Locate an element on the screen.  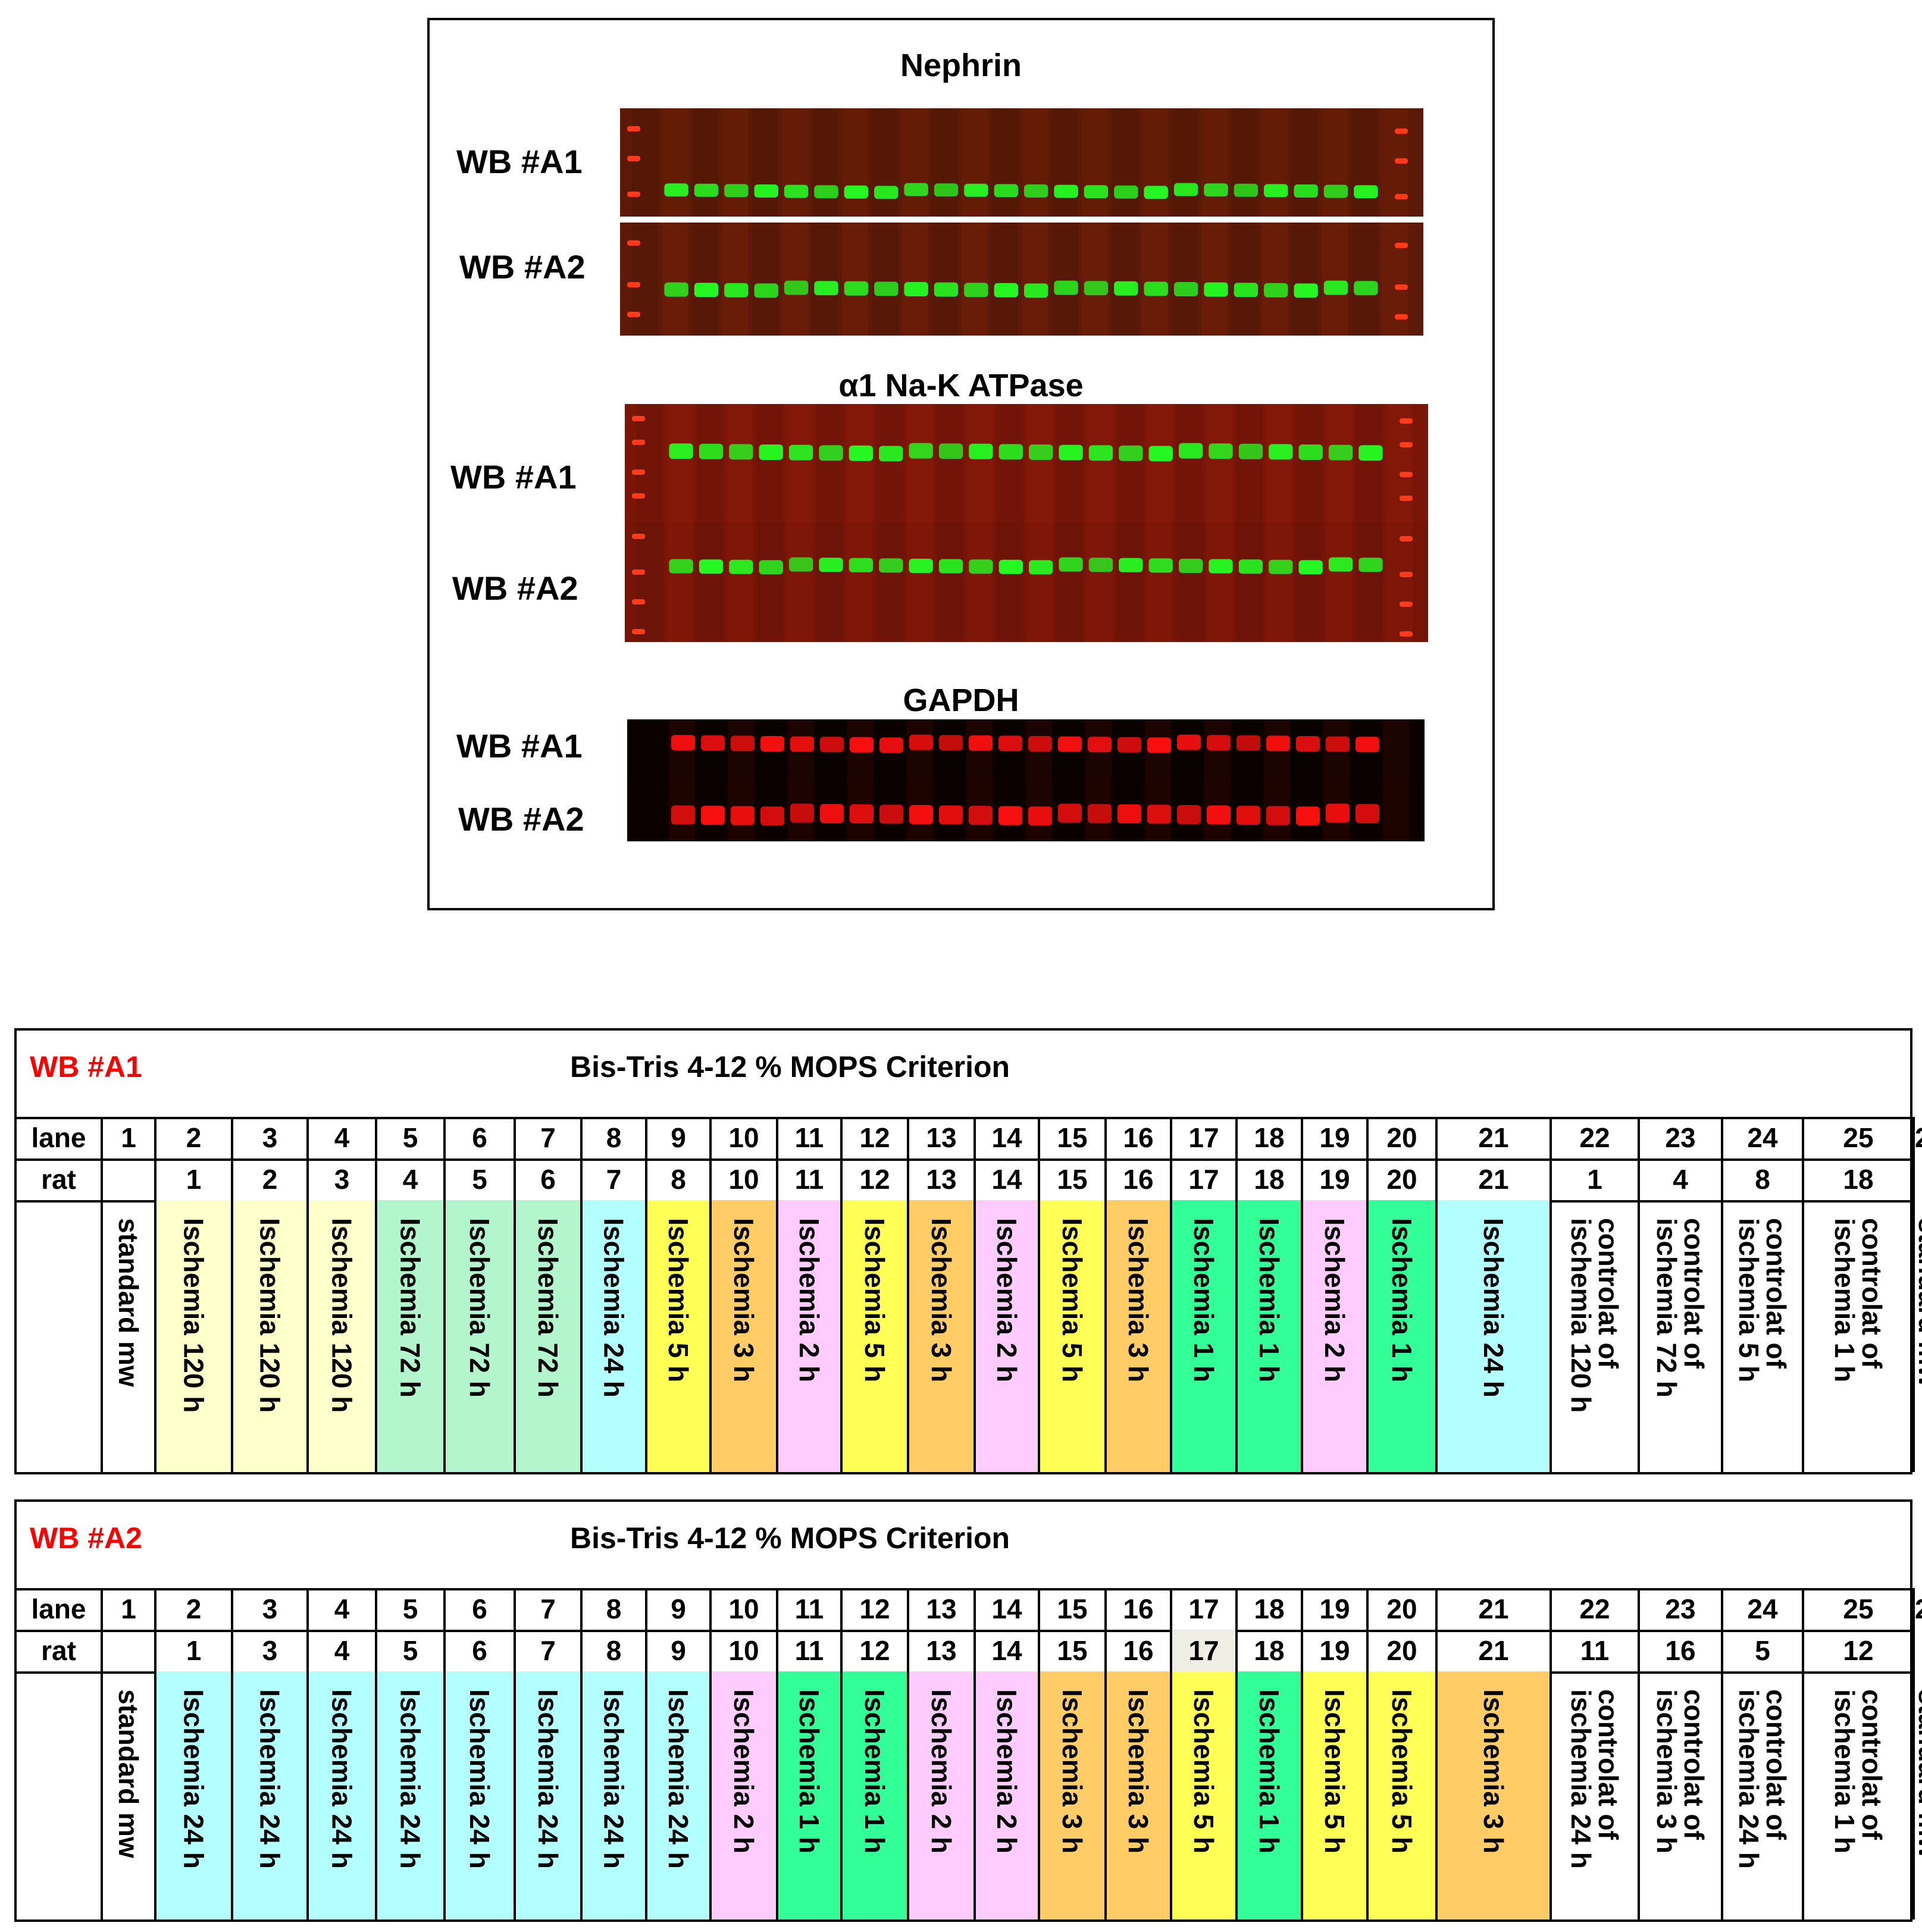
lane-number: 17 is located at coordinates (1205, 1137).